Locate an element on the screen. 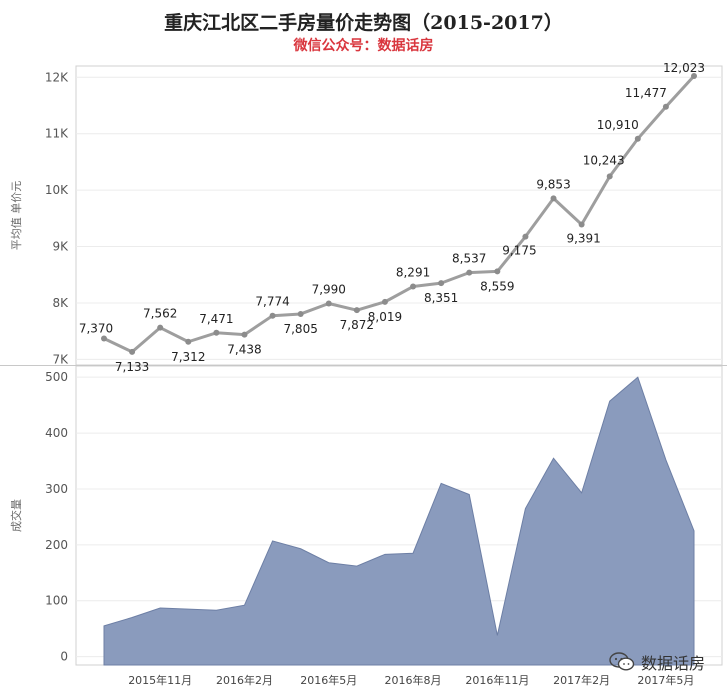 This screenshot has height=696, width=727. price-data-label: 7,471 is located at coordinates (216, 319).